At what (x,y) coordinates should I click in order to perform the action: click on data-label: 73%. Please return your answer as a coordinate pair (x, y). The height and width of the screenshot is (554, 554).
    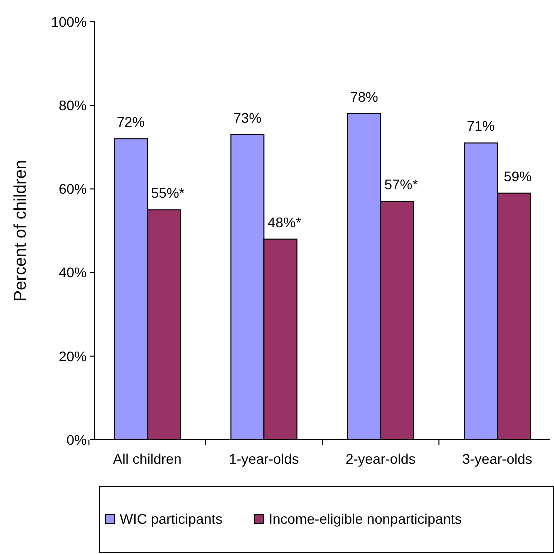
    Looking at the image, I should click on (248, 118).